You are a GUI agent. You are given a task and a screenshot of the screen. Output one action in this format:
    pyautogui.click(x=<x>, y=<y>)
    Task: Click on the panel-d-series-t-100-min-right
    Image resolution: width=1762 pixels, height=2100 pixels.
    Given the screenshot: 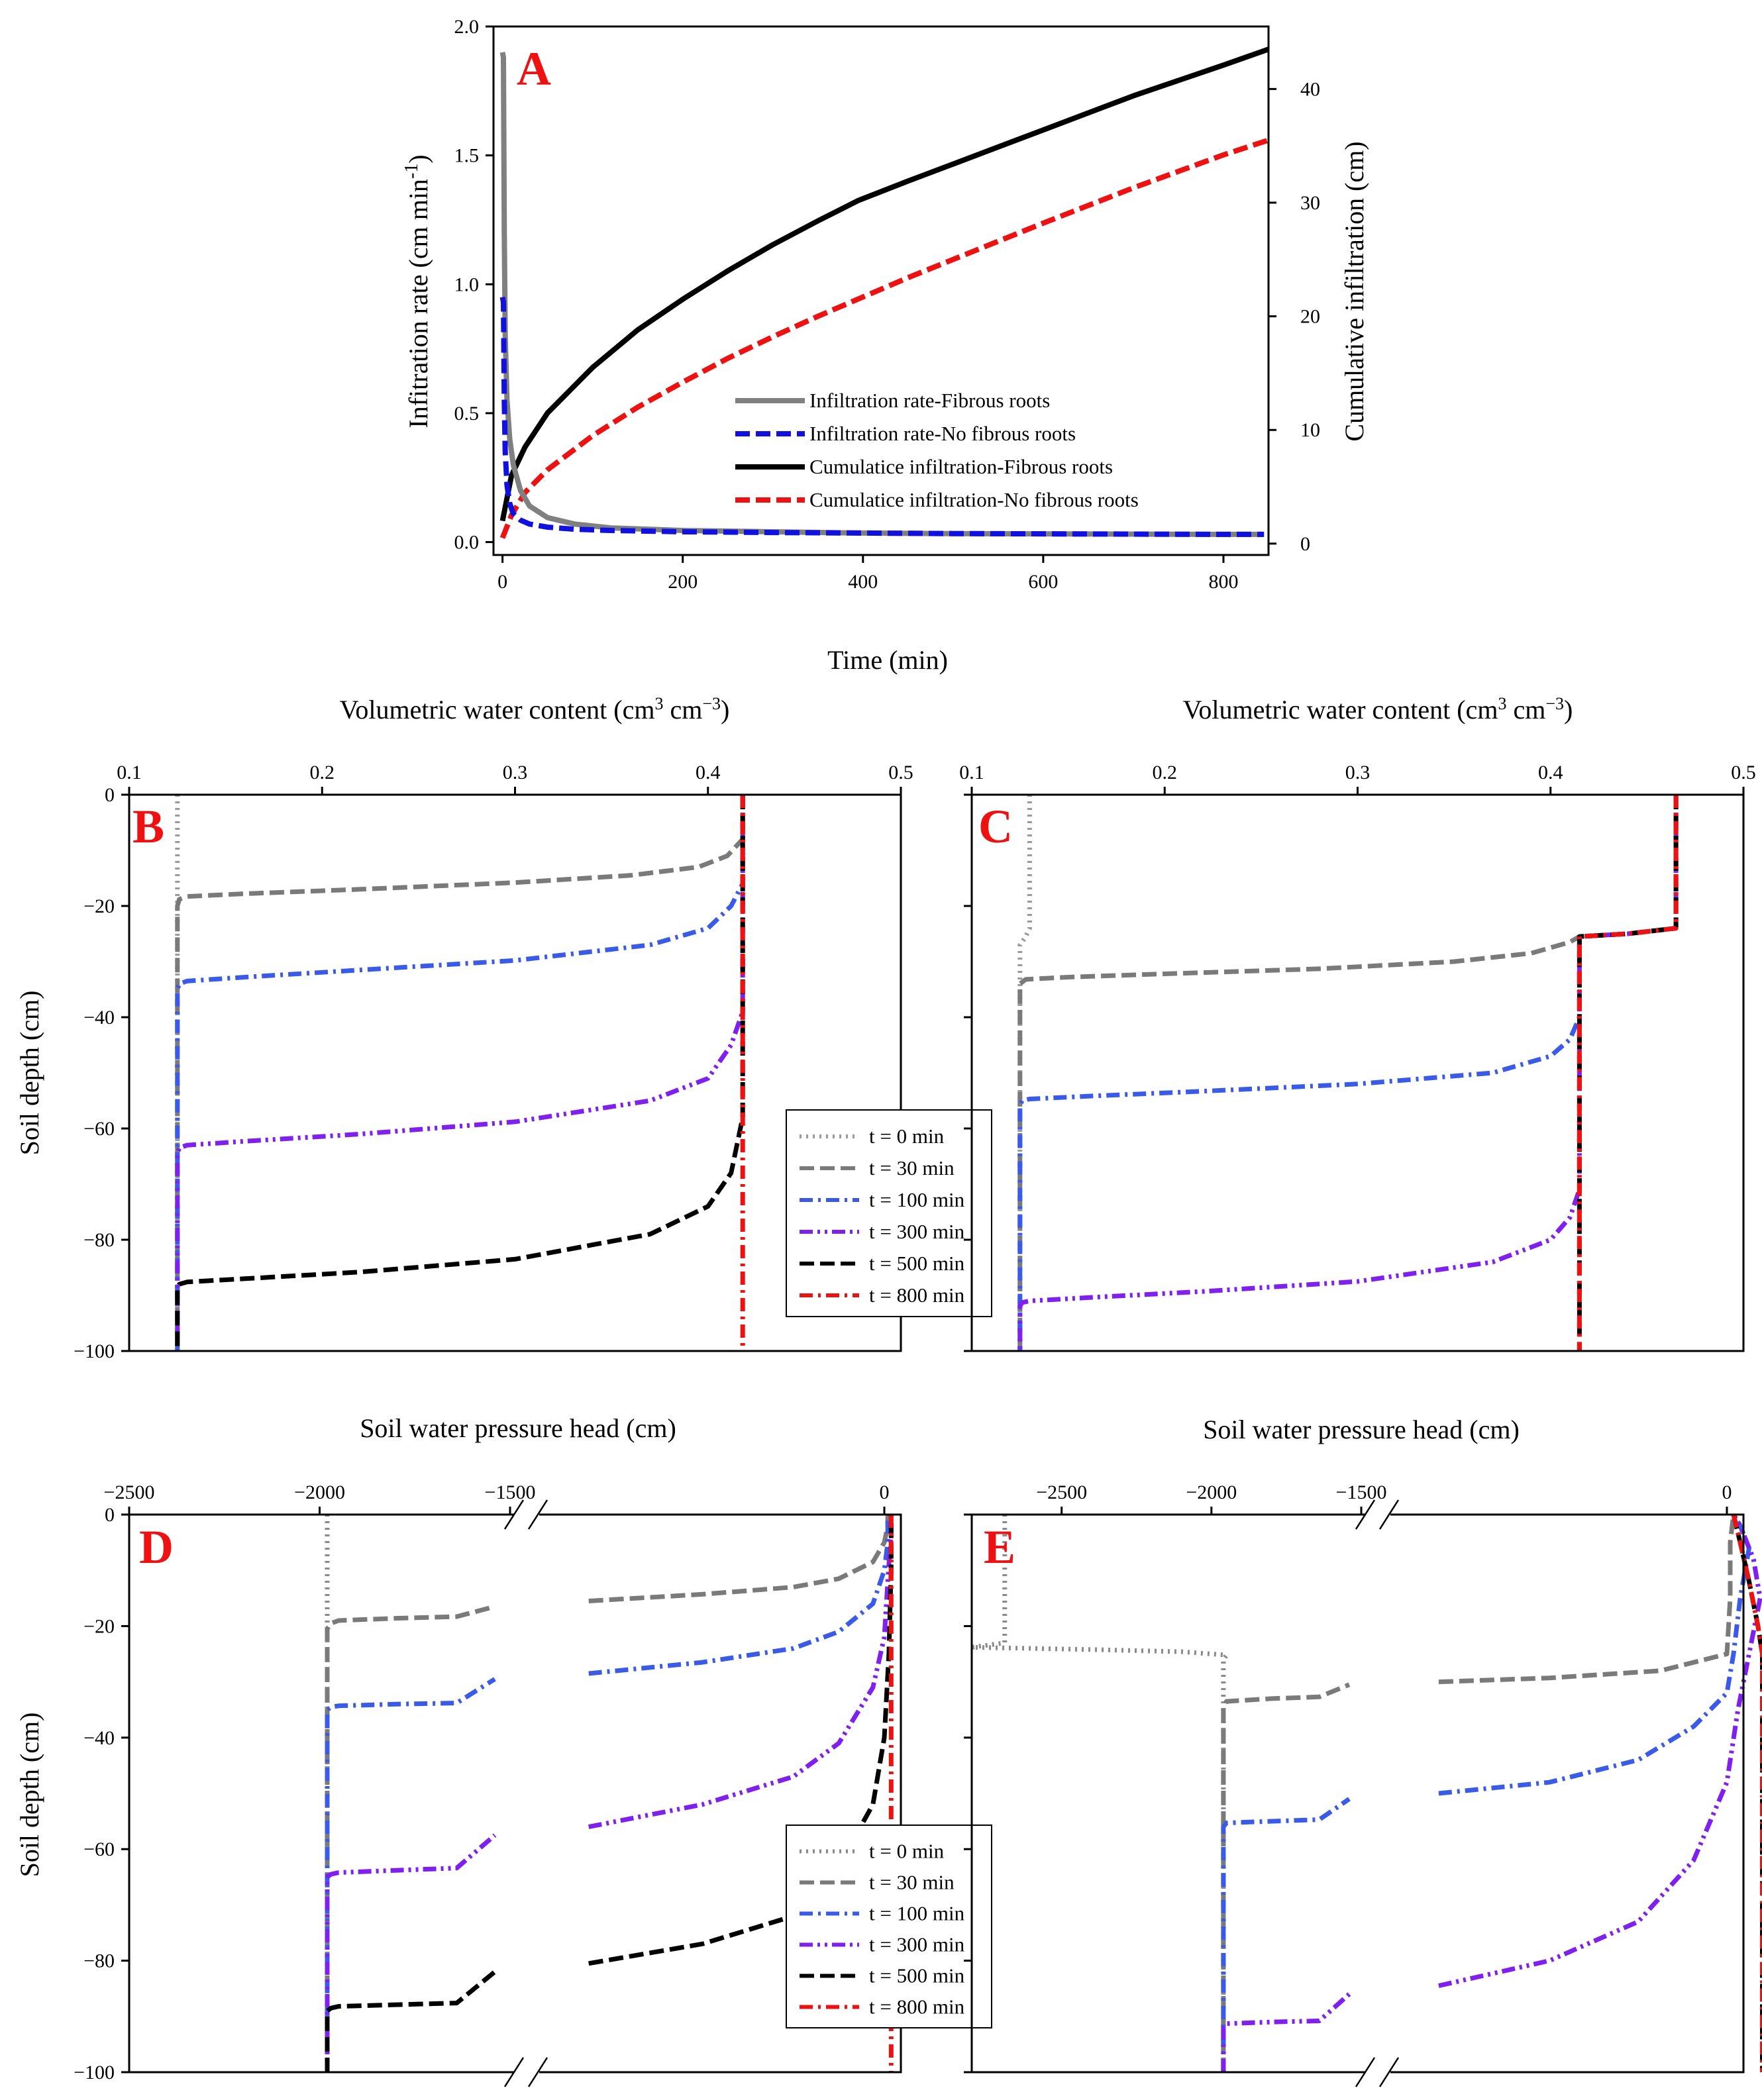 What is the action you would take?
    pyautogui.click(x=739, y=1595)
    